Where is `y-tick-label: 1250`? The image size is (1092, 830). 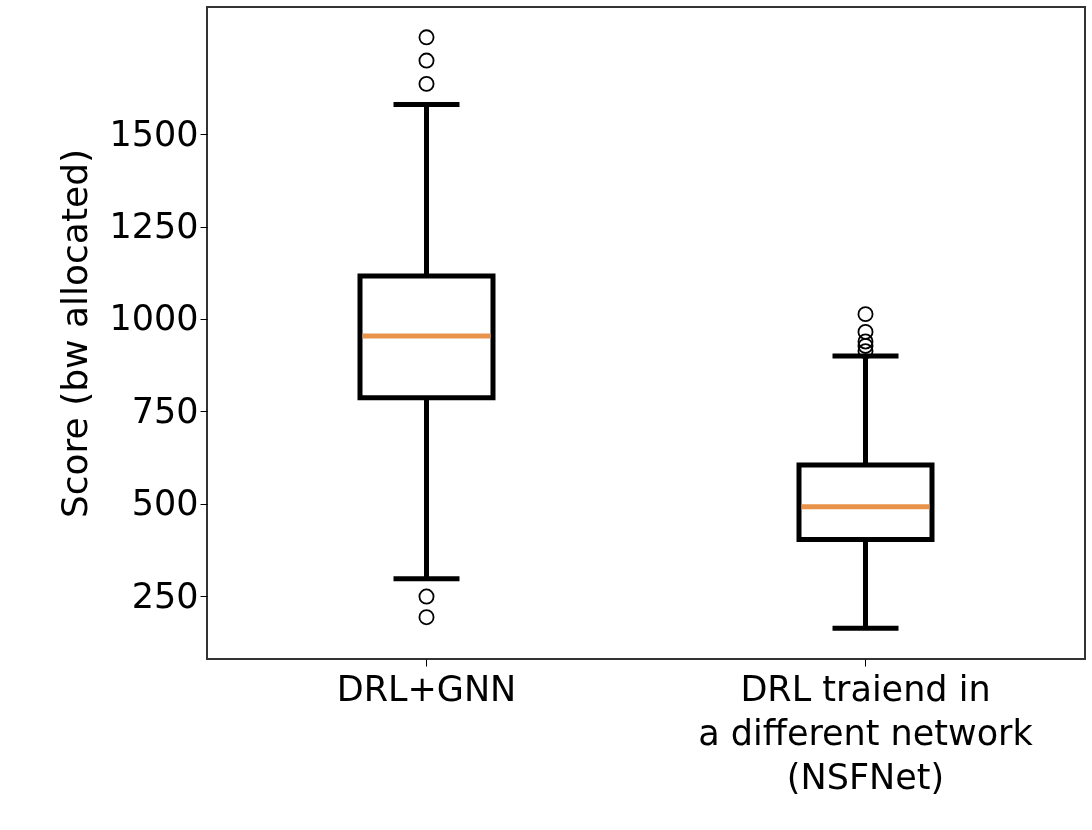 y-tick-label: 1250 is located at coordinates (154, 226).